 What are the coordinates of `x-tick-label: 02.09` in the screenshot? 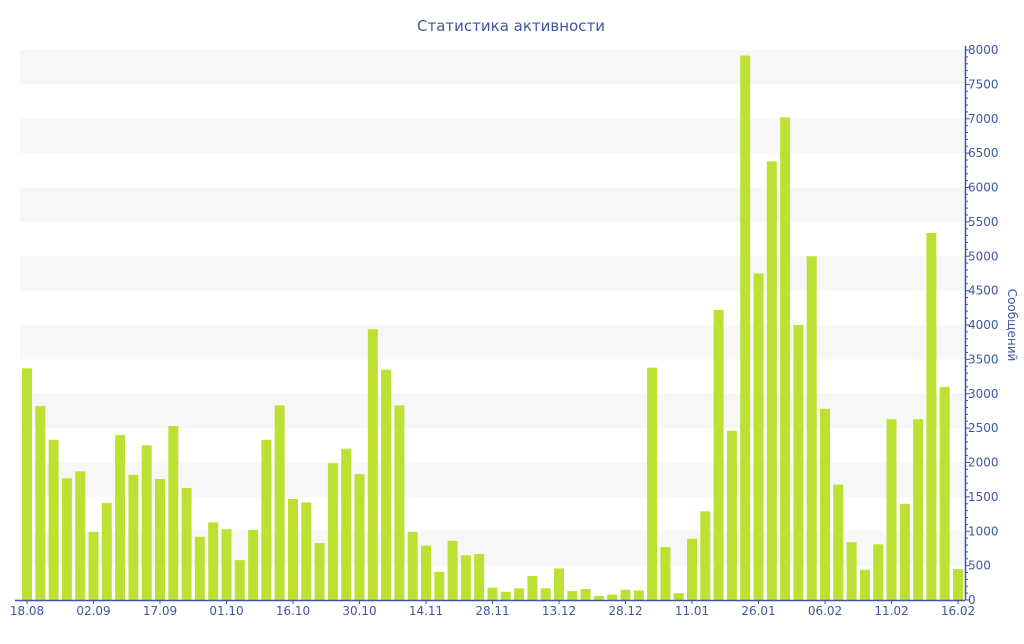 It's located at (93, 611).